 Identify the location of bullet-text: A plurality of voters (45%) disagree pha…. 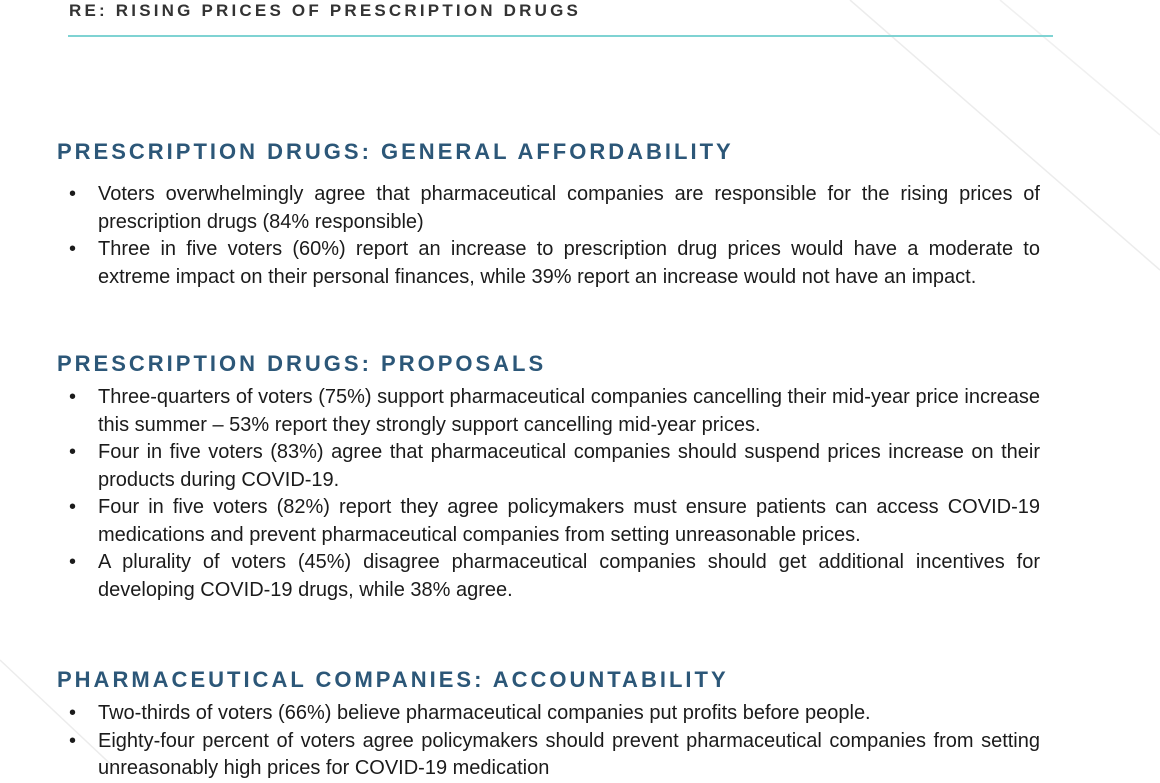
(569, 576).